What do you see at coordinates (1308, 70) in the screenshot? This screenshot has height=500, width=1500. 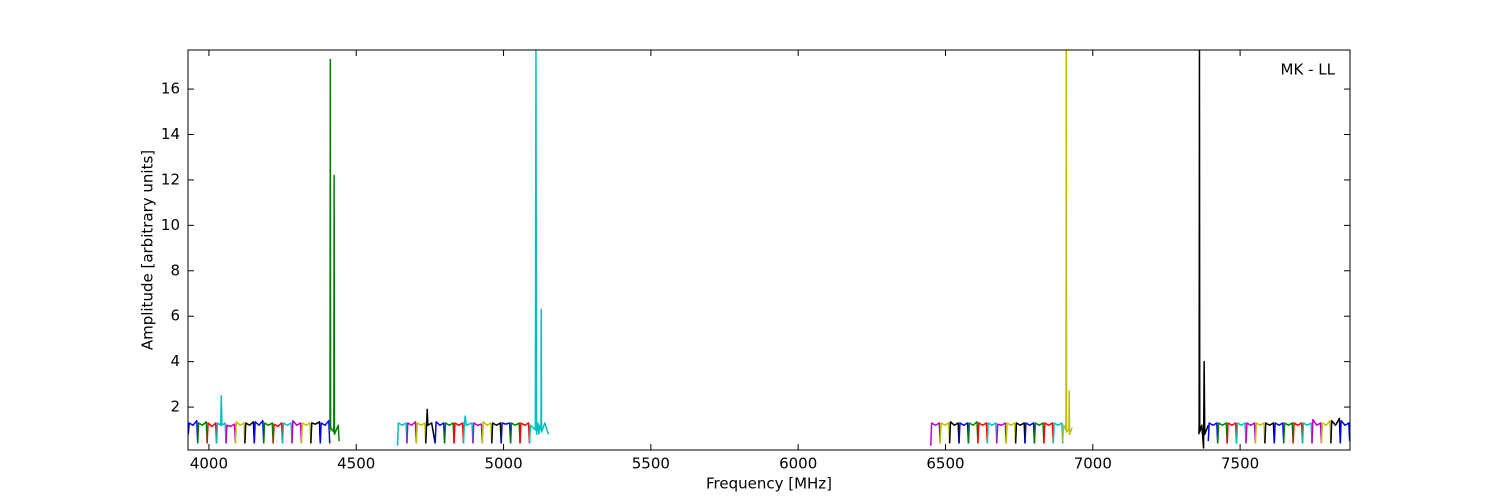 I see `annotation: MK - LL` at bounding box center [1308, 70].